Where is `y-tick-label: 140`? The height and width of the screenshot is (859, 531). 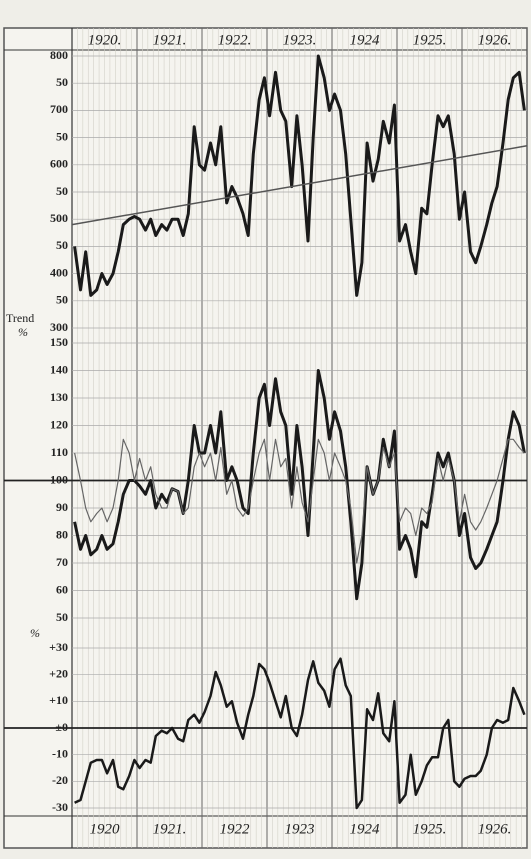
y-tick-label: 140 is located at coordinates (59, 369).